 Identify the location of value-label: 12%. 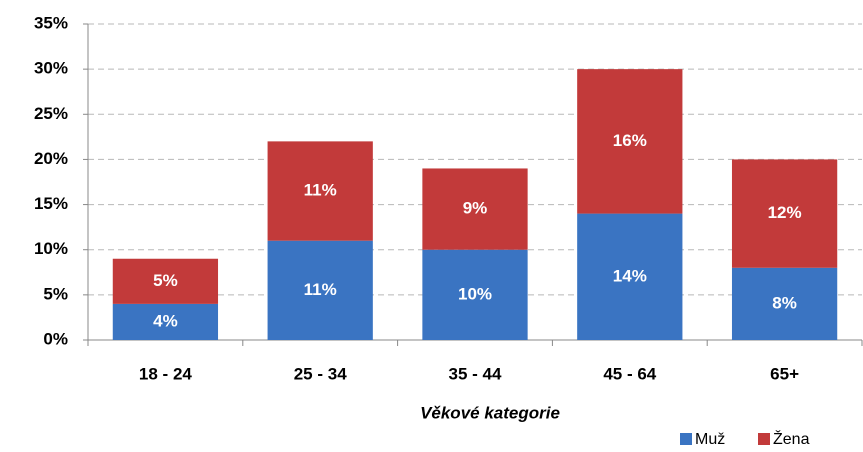
(785, 212).